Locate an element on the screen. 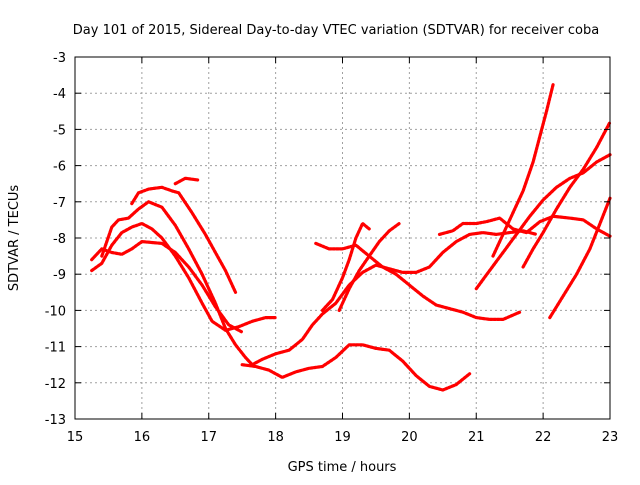 This screenshot has height=485, width=640. x-tick-label: 19 is located at coordinates (342, 437).